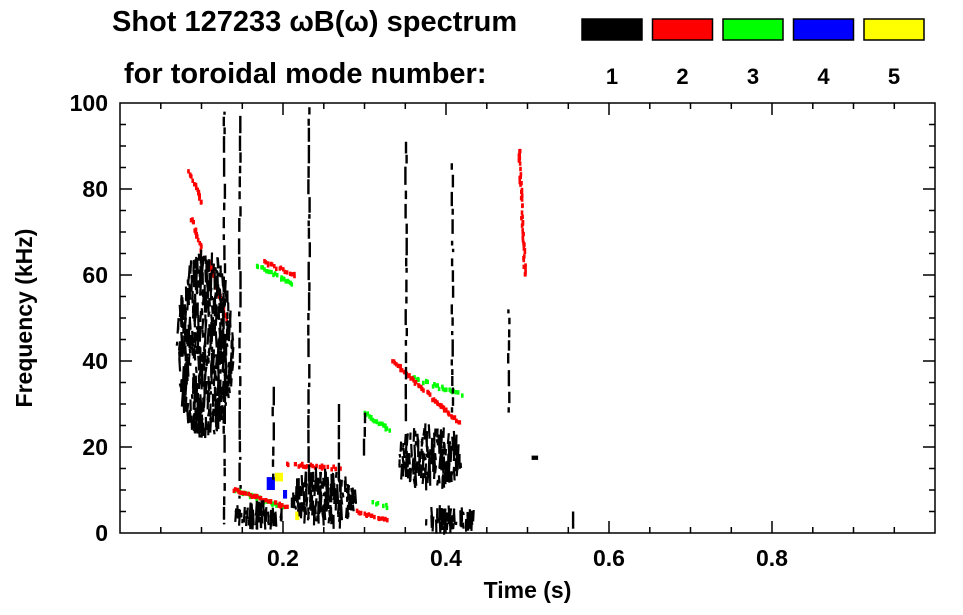 This screenshot has width=963, height=615. What do you see at coordinates (823, 76) in the screenshot?
I see `legend-label-mode-4: 4` at bounding box center [823, 76].